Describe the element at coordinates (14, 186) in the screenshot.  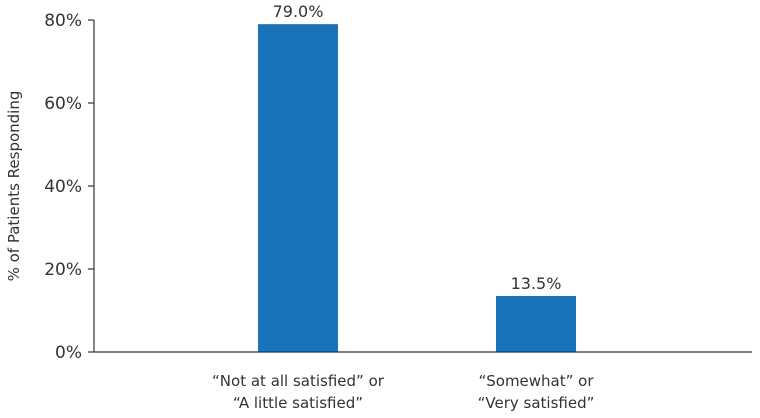
I see `y-axis-label: % of Patients Responding` at that location.